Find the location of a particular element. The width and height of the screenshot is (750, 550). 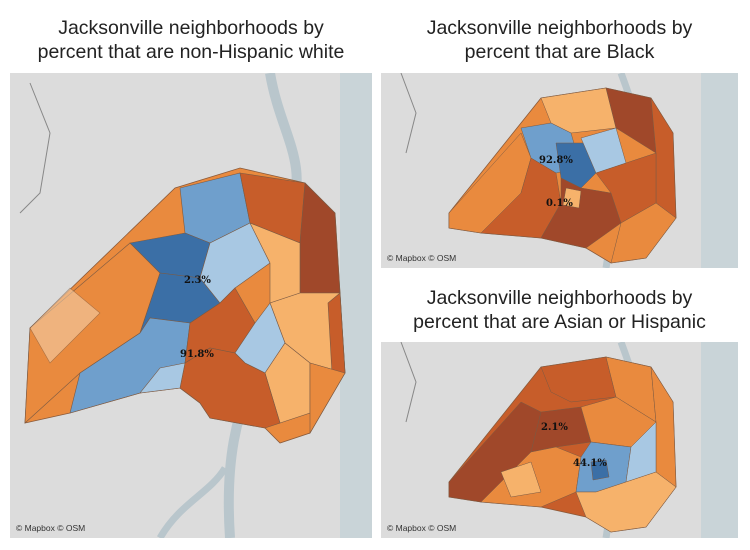

asian-title-line2: percent that are Asian or Hispanic is located at coordinates (559, 322).